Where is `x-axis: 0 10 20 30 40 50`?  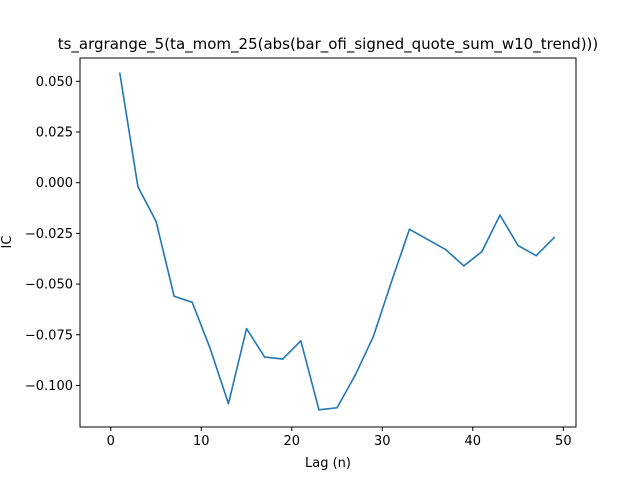
x-axis: 0 10 20 30 40 50 is located at coordinates (339, 438).